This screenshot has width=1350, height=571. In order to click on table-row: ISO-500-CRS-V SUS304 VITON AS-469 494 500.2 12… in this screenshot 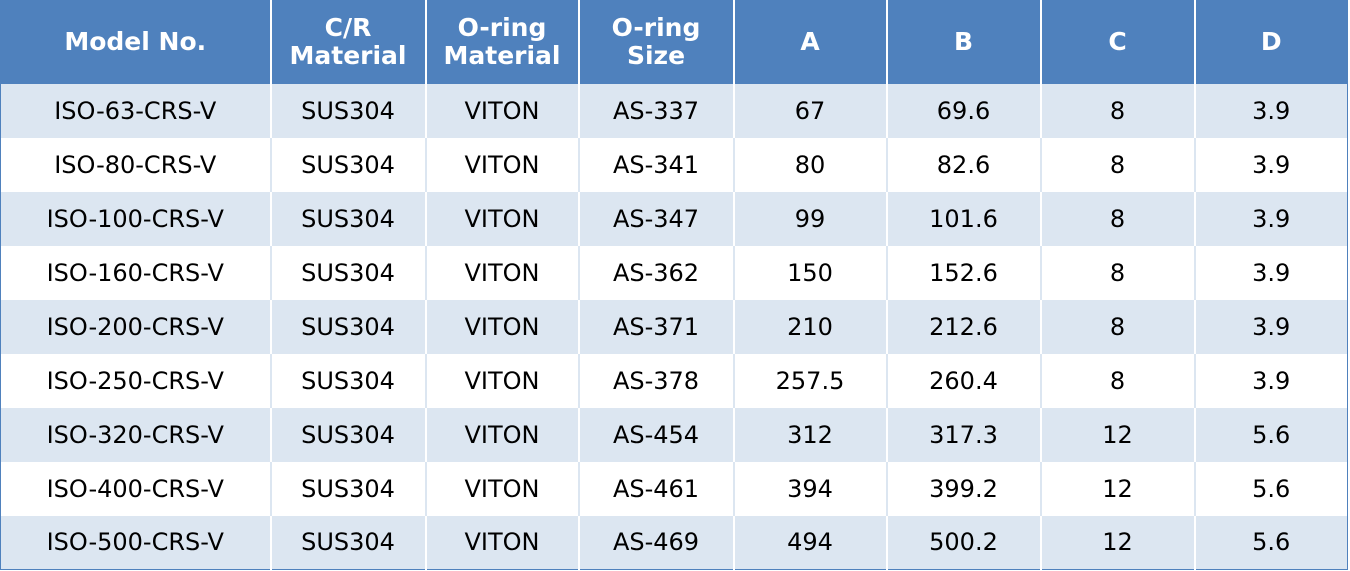, I will do `click(674, 542)`.